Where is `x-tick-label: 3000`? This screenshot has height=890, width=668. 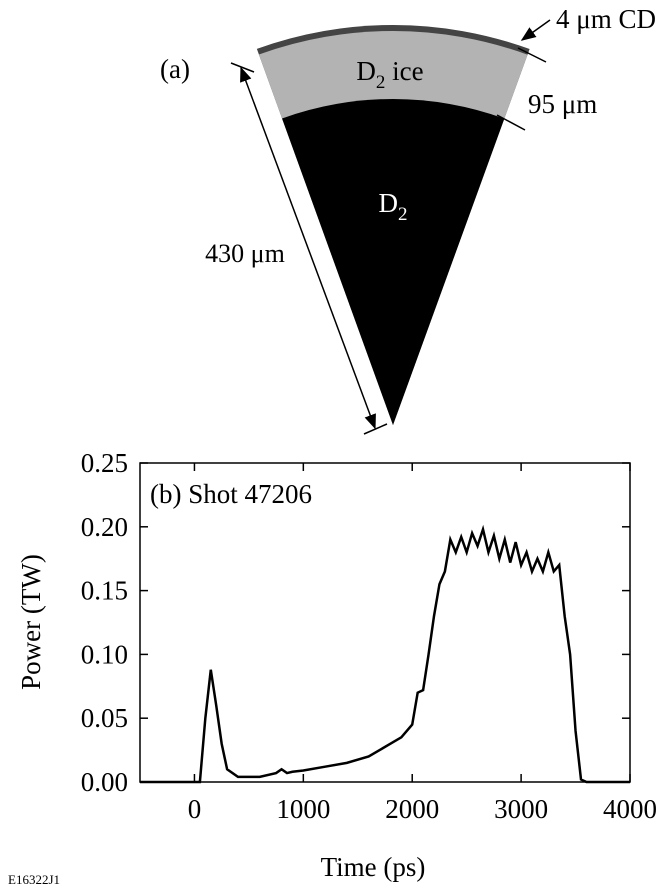 x-tick-label: 3000 is located at coordinates (521, 809).